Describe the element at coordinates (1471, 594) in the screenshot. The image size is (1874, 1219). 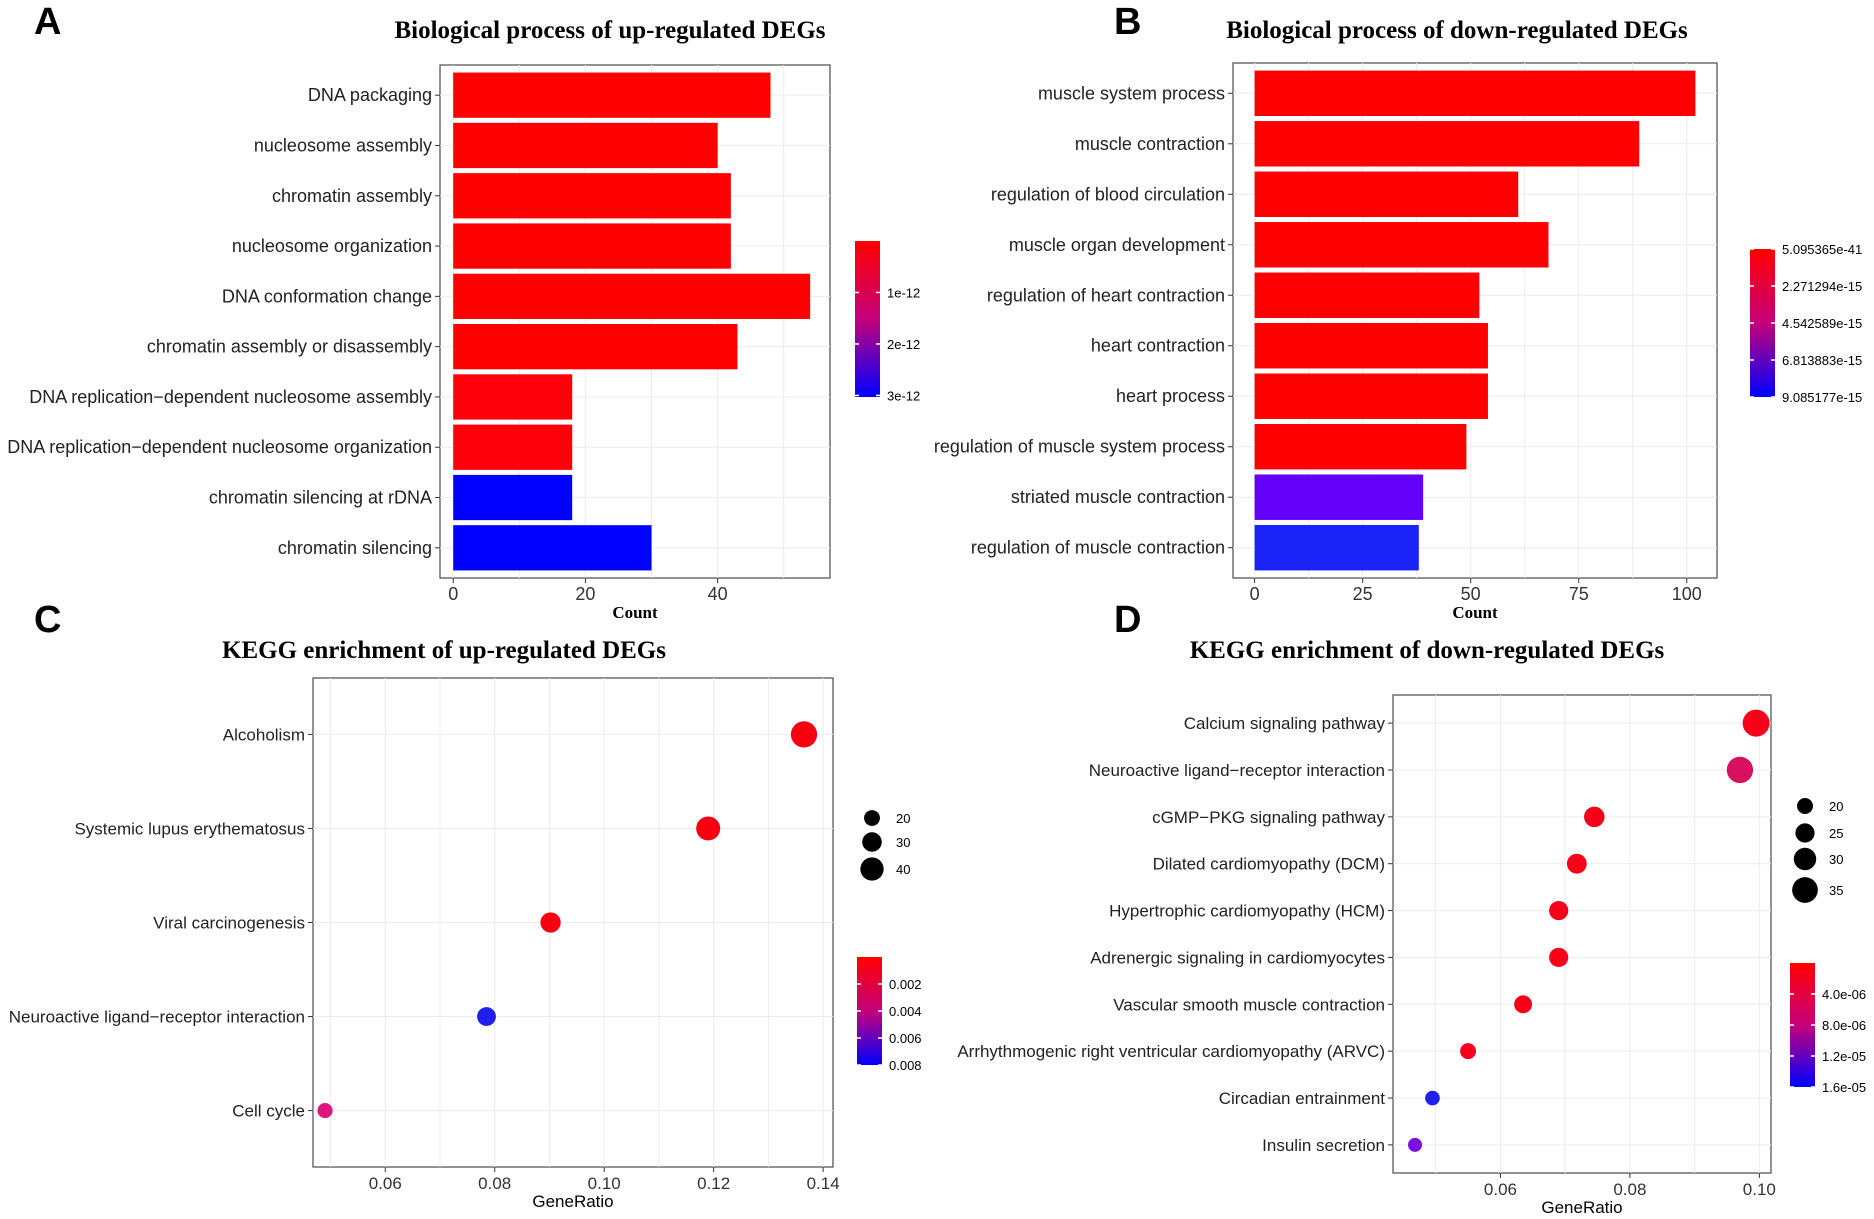
I see `x-tick-label: 50` at that location.